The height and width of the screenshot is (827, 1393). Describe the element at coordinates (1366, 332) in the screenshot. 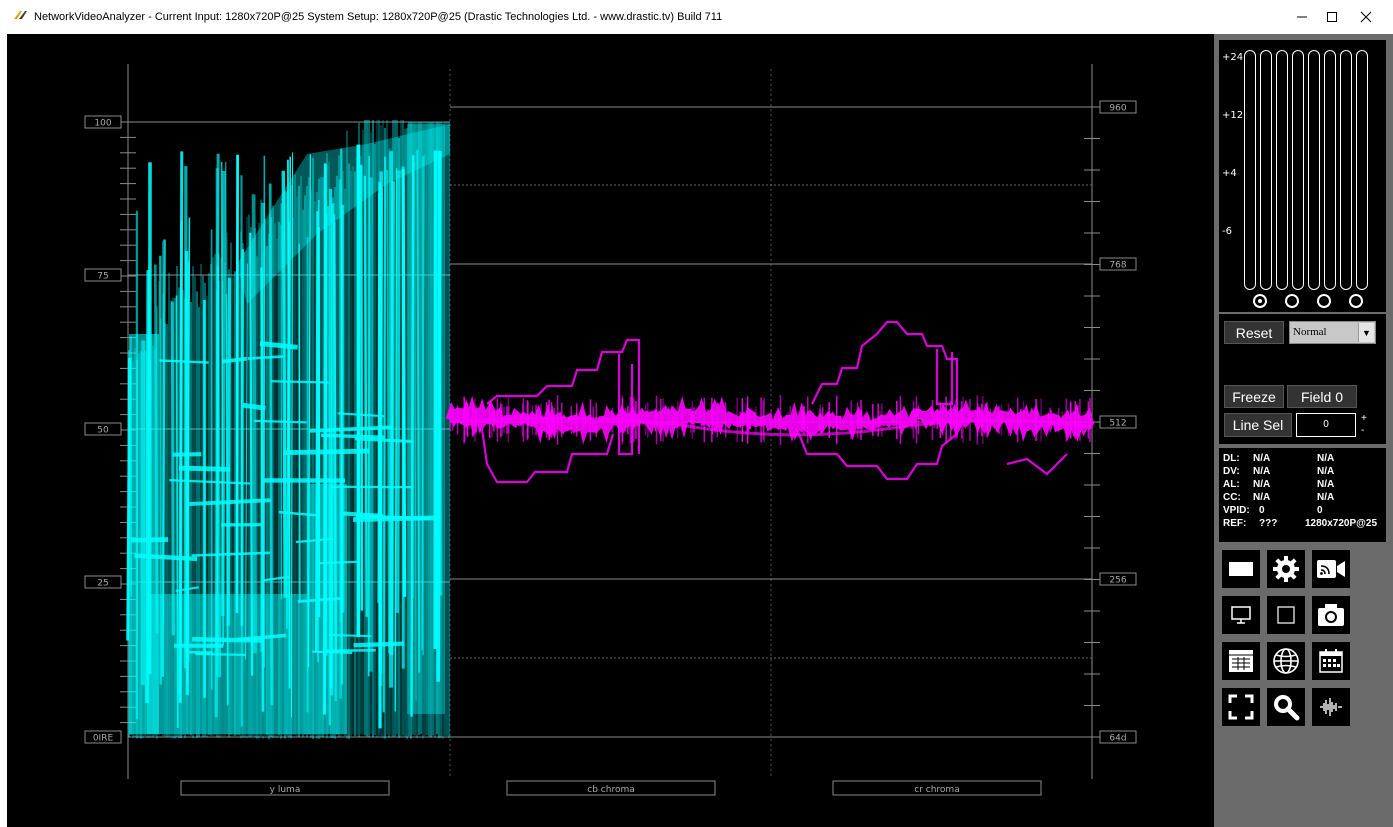

I see `chevron-down-icon: ▼` at that location.